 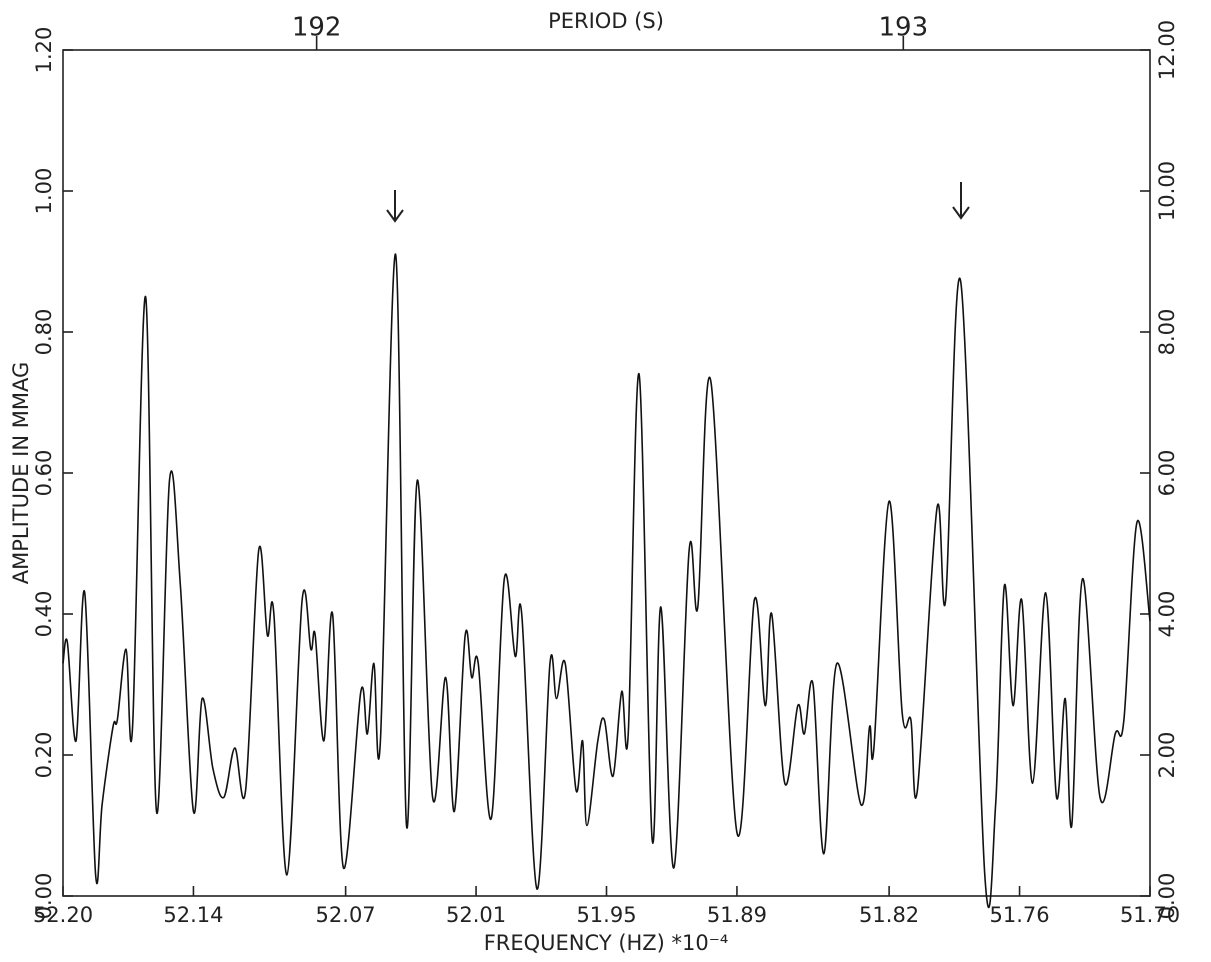 I want to click on x-tick-label: 52.20, so click(x=63, y=915).